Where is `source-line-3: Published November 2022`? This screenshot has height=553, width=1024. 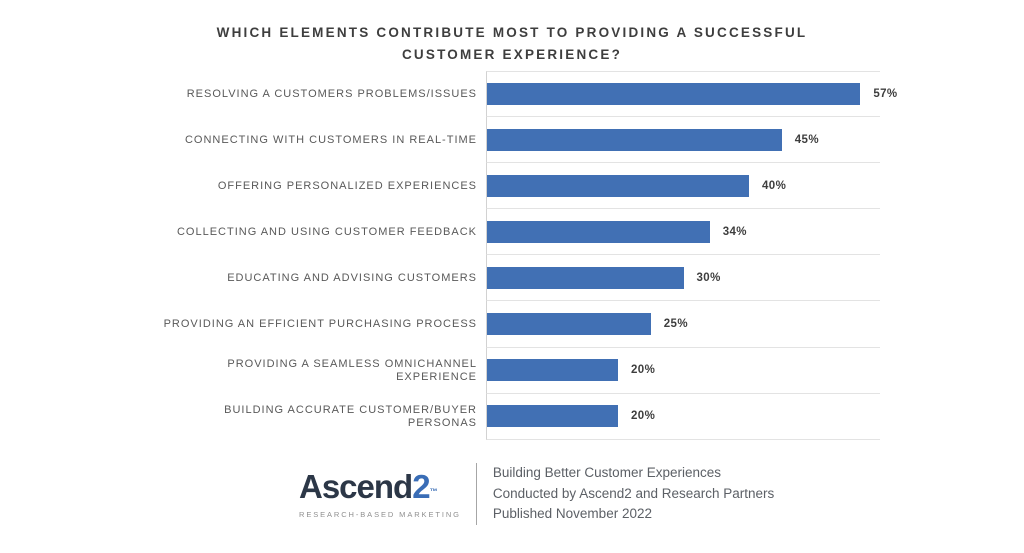
source-line-3: Published November 2022 is located at coordinates (572, 514).